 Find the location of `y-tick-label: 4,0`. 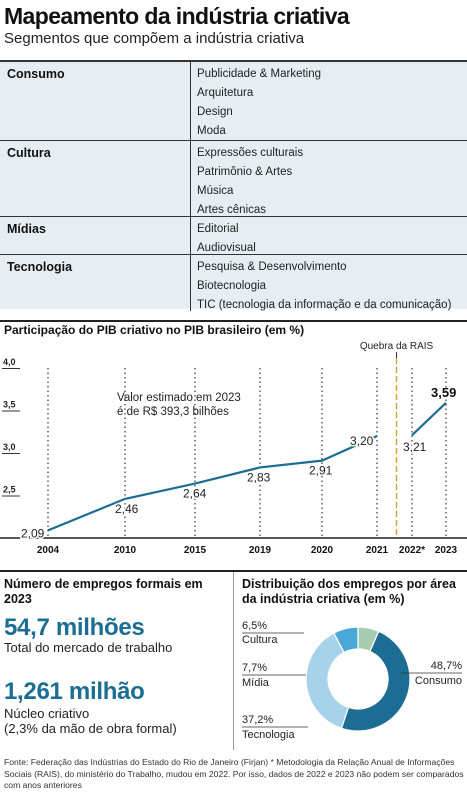

y-tick-label: 4,0 is located at coordinates (9, 362).